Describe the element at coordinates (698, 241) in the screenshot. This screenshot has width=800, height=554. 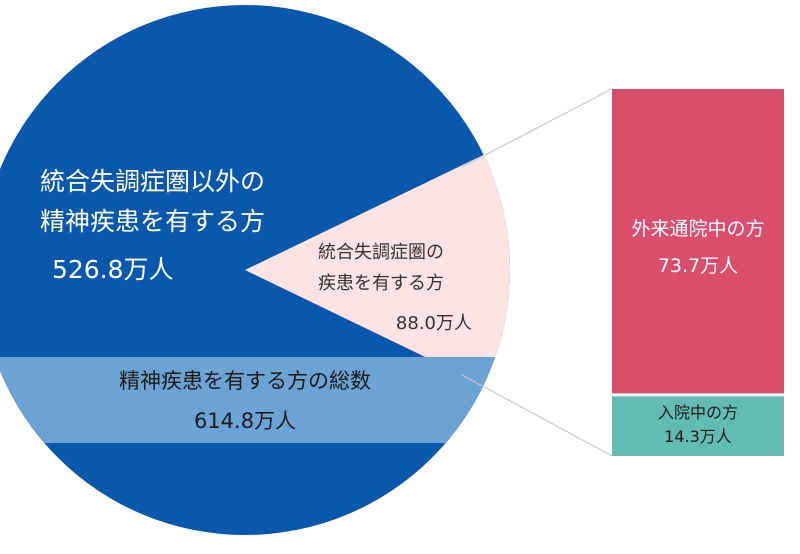
I see `bar-segment-outpatient` at that location.